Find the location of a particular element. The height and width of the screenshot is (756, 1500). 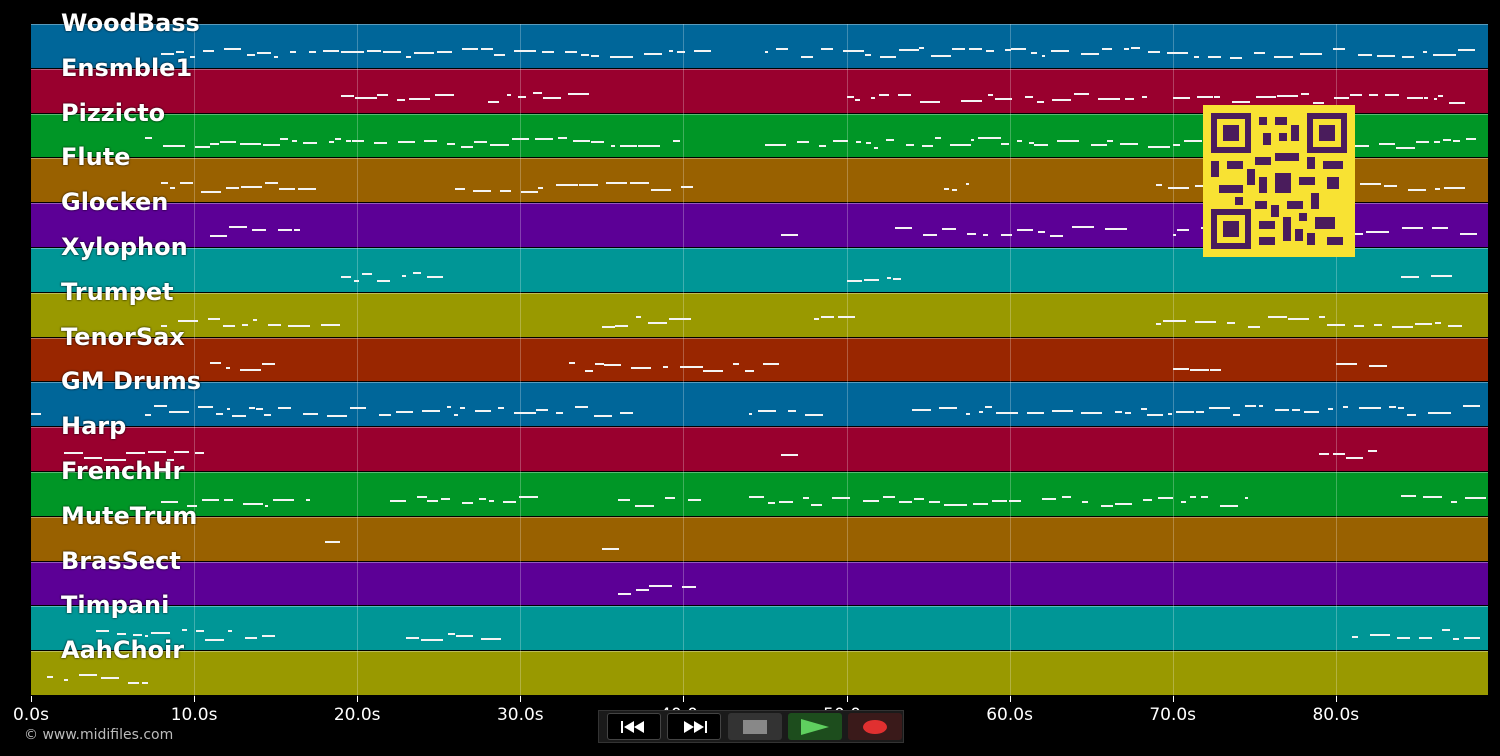

axis-tick is located at coordinates (684, 699).